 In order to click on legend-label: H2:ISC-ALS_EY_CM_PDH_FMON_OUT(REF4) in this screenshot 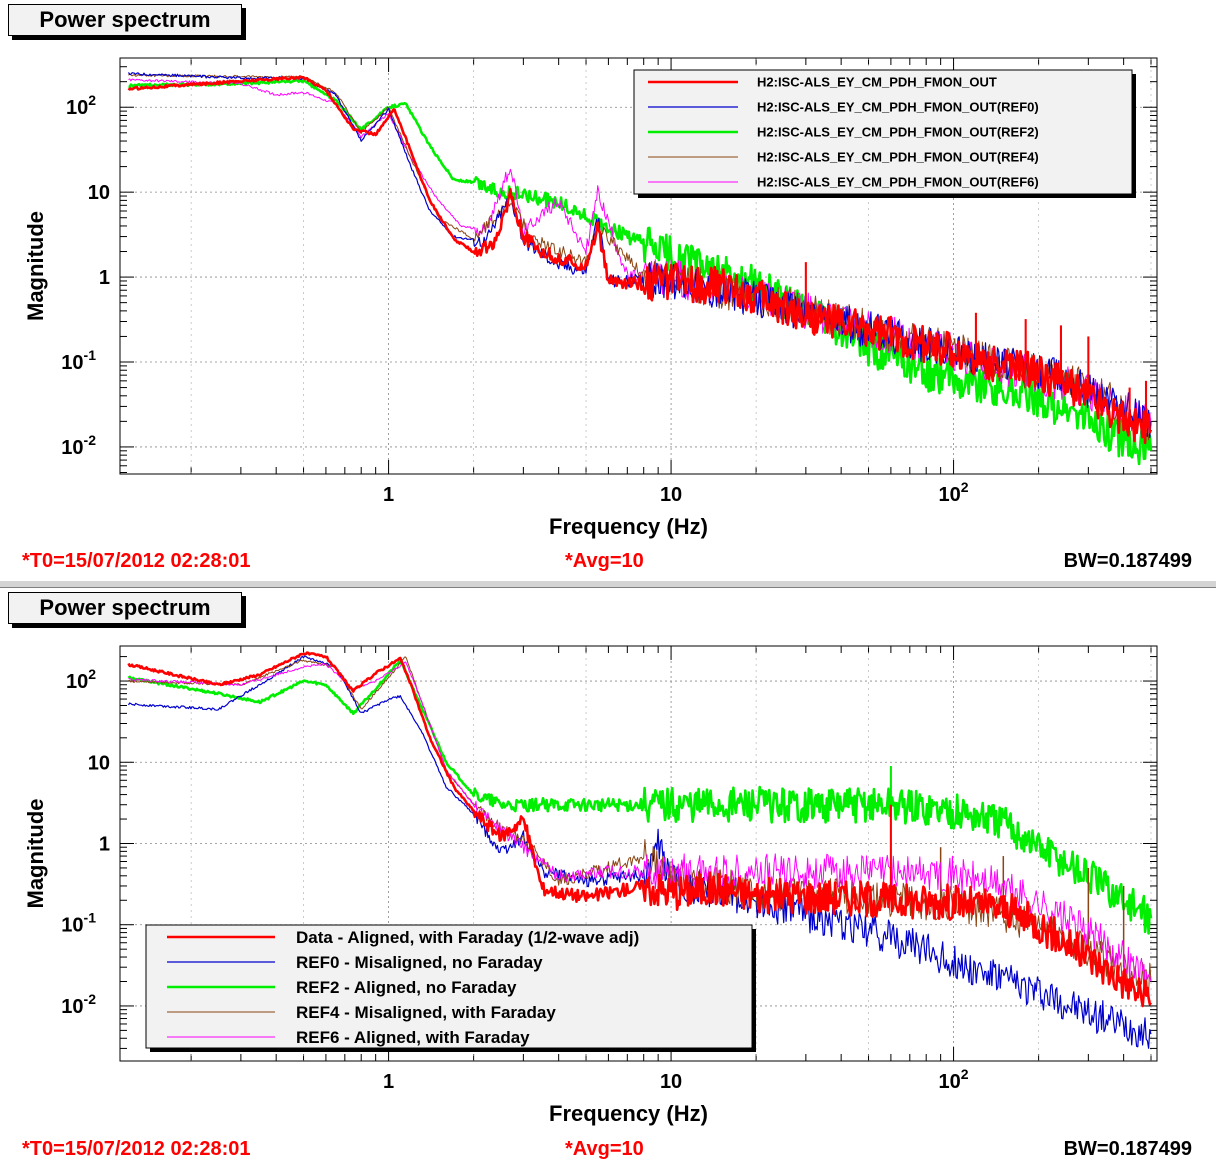, I will do `click(898, 157)`.